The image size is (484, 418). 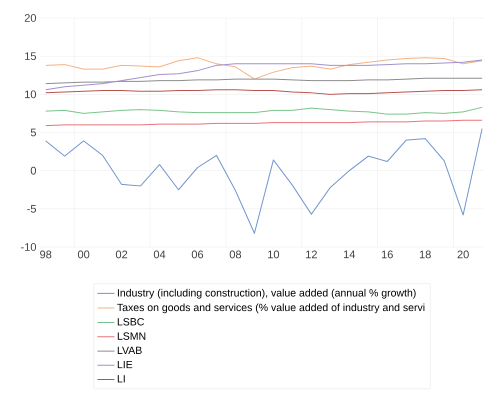 I want to click on legend-label: LIE, so click(x=125, y=364).